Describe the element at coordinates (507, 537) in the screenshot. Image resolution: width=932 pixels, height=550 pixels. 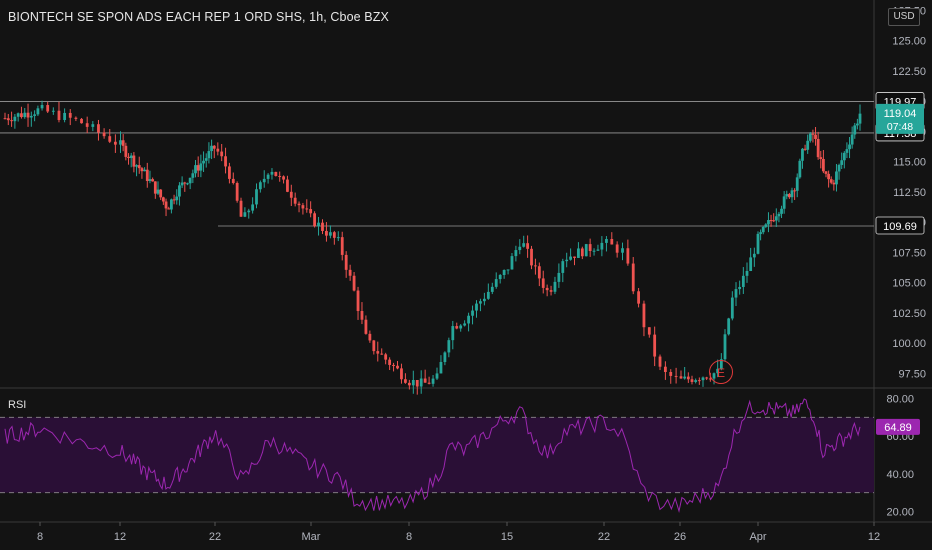
I see `time-tick-label: 15` at that location.